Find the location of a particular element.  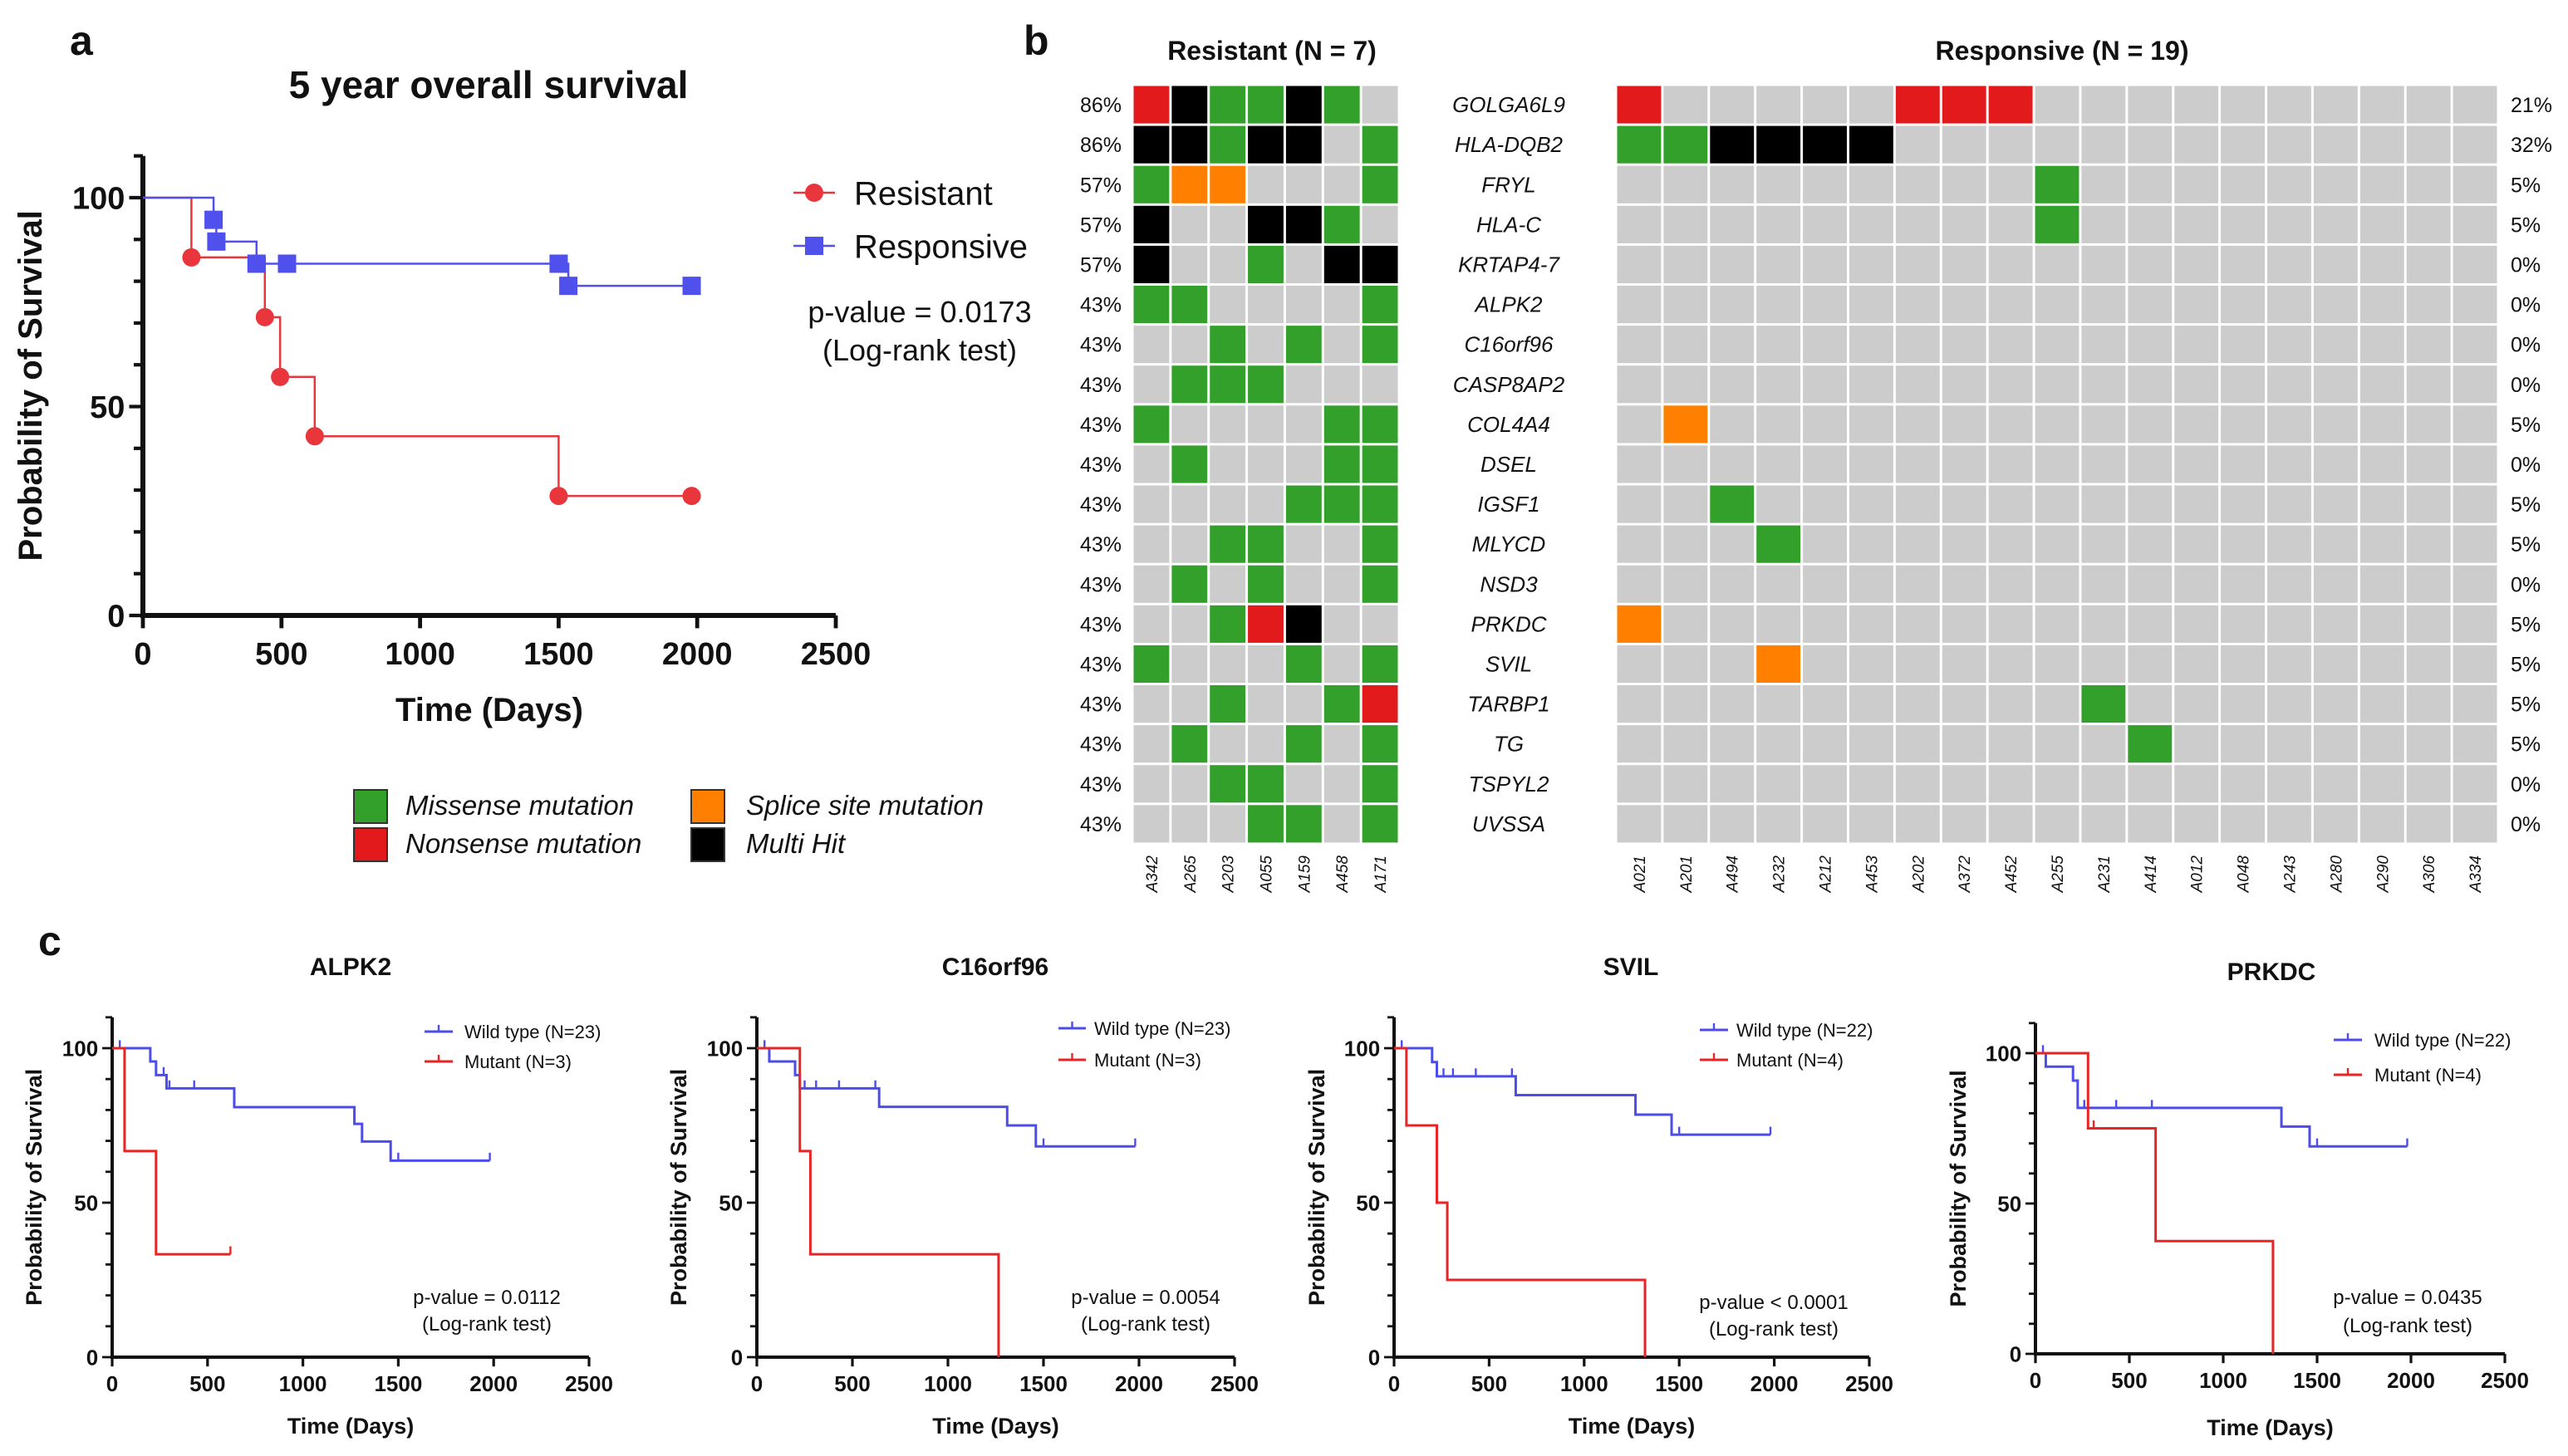

series-resistant is located at coordinates (422, 351).